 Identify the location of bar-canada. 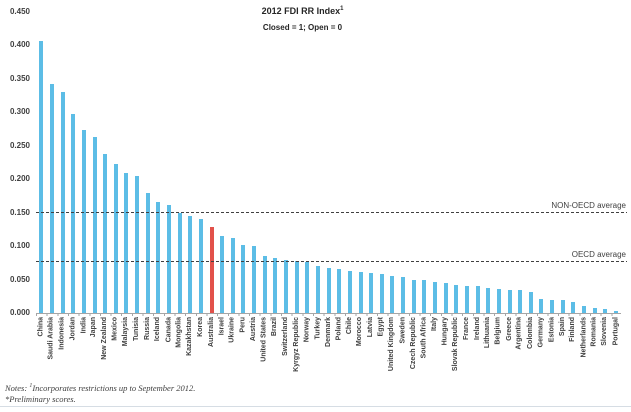
(169, 258).